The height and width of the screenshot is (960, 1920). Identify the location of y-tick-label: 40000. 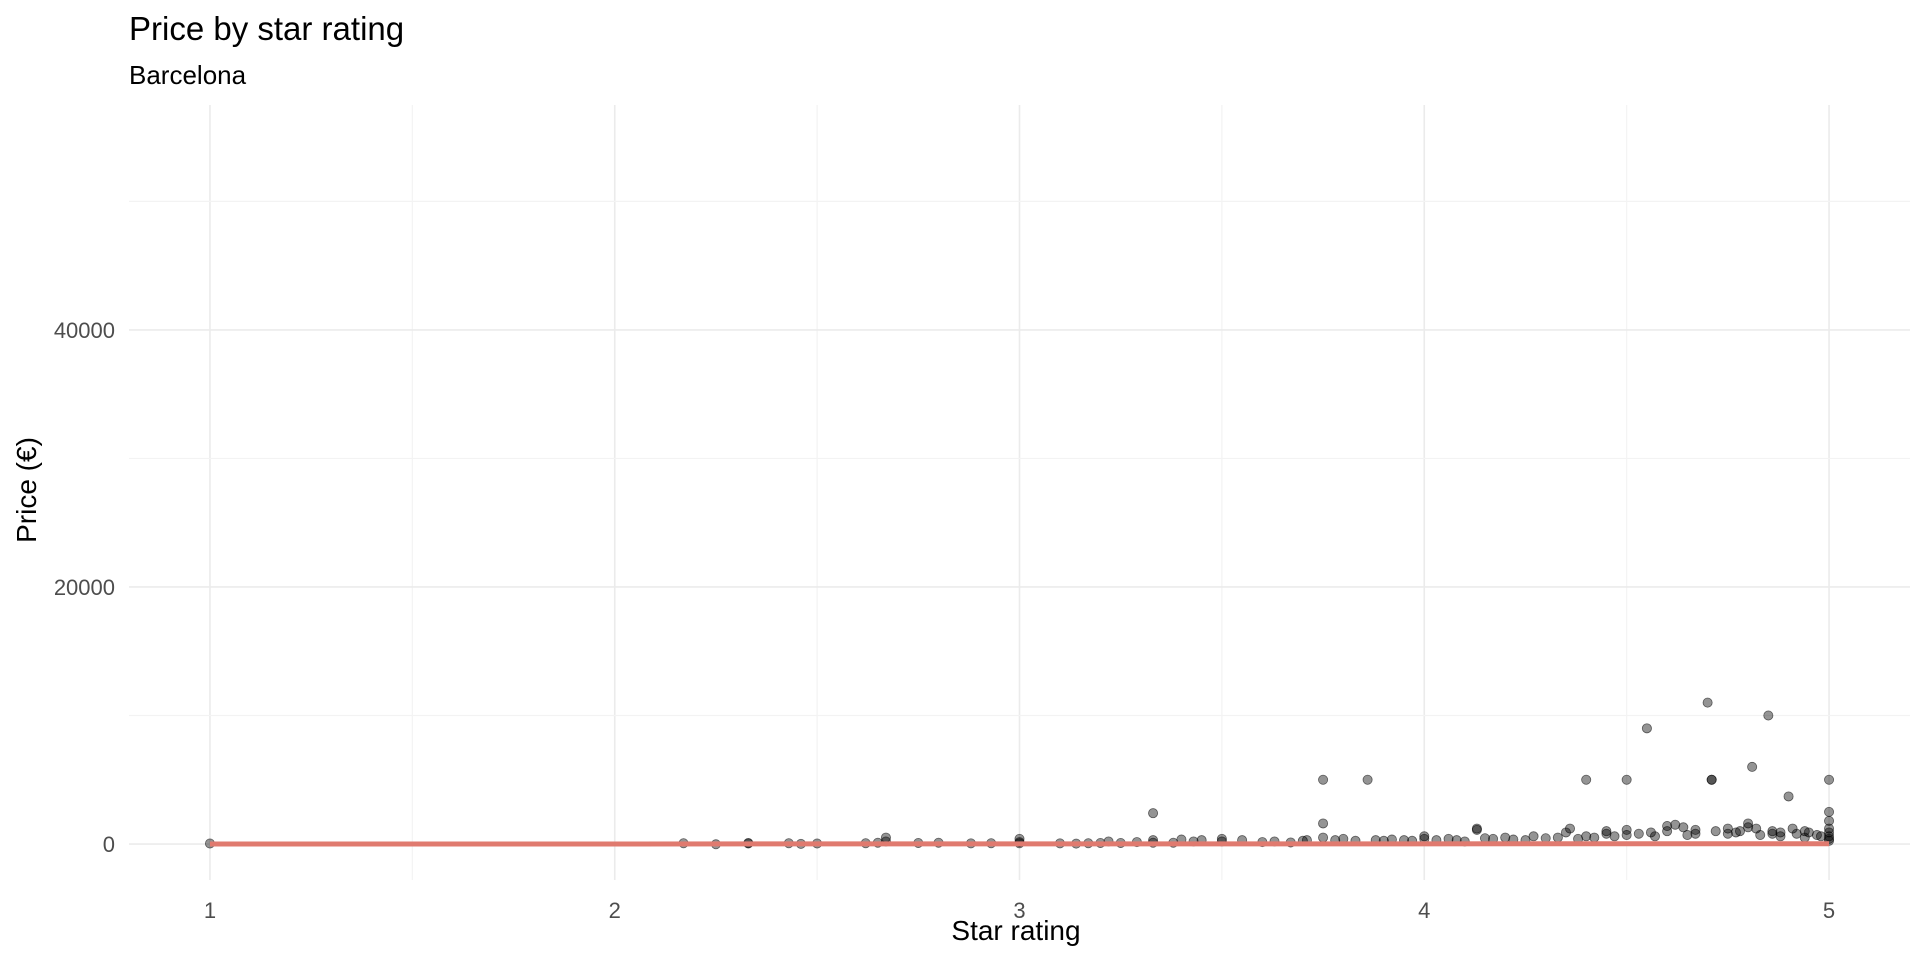
(84, 330).